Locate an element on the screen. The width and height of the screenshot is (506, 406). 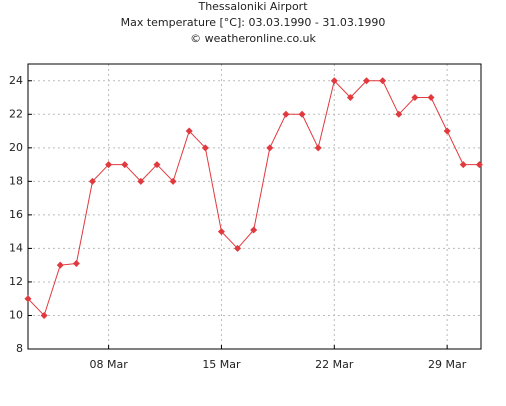
y-tick-label: 16 is located at coordinates (16, 214).